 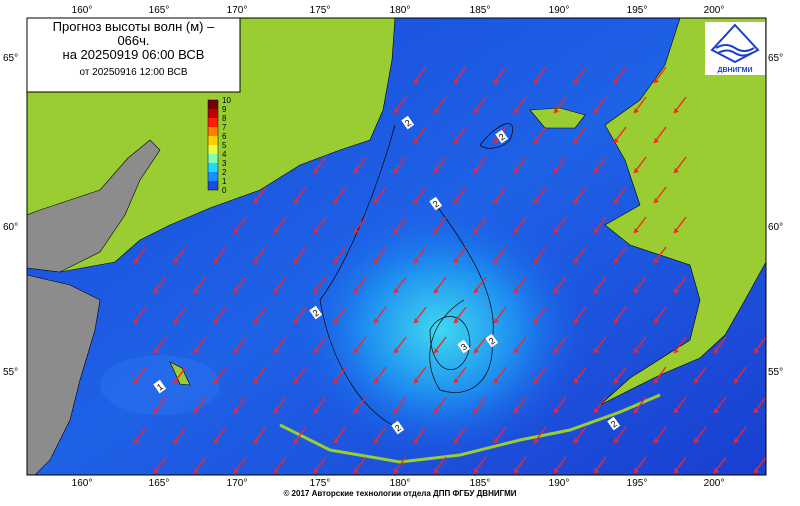 I want to click on colorbar-label: 5, so click(x=224, y=145).